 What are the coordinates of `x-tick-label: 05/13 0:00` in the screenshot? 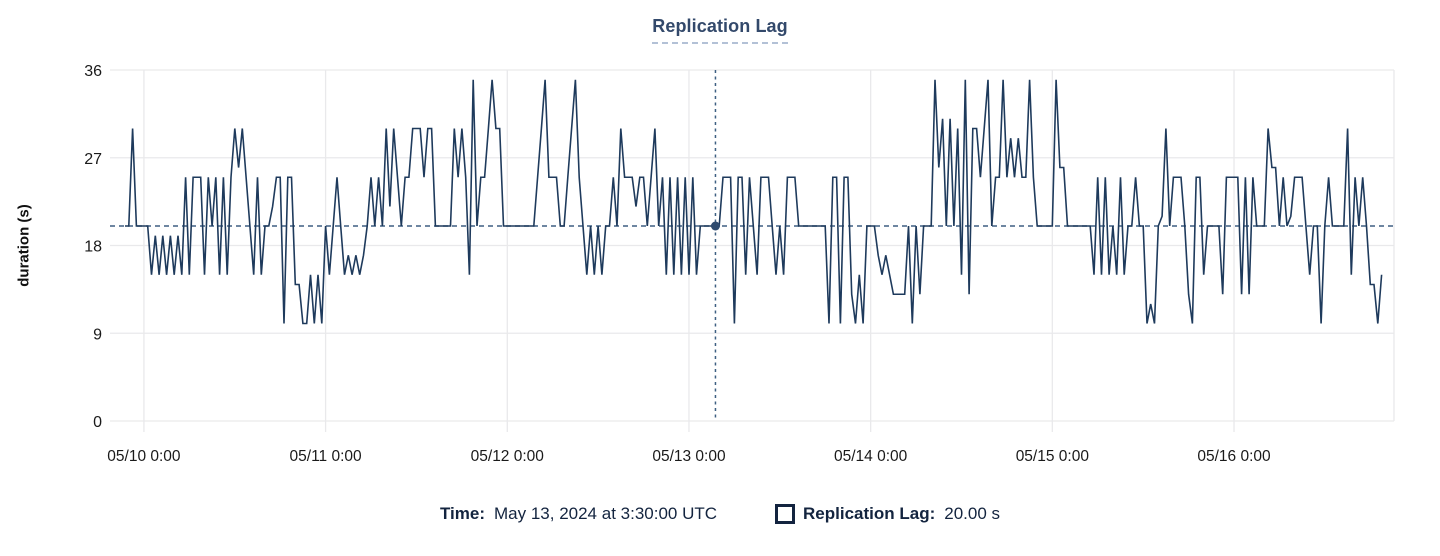 It's located at (689, 456).